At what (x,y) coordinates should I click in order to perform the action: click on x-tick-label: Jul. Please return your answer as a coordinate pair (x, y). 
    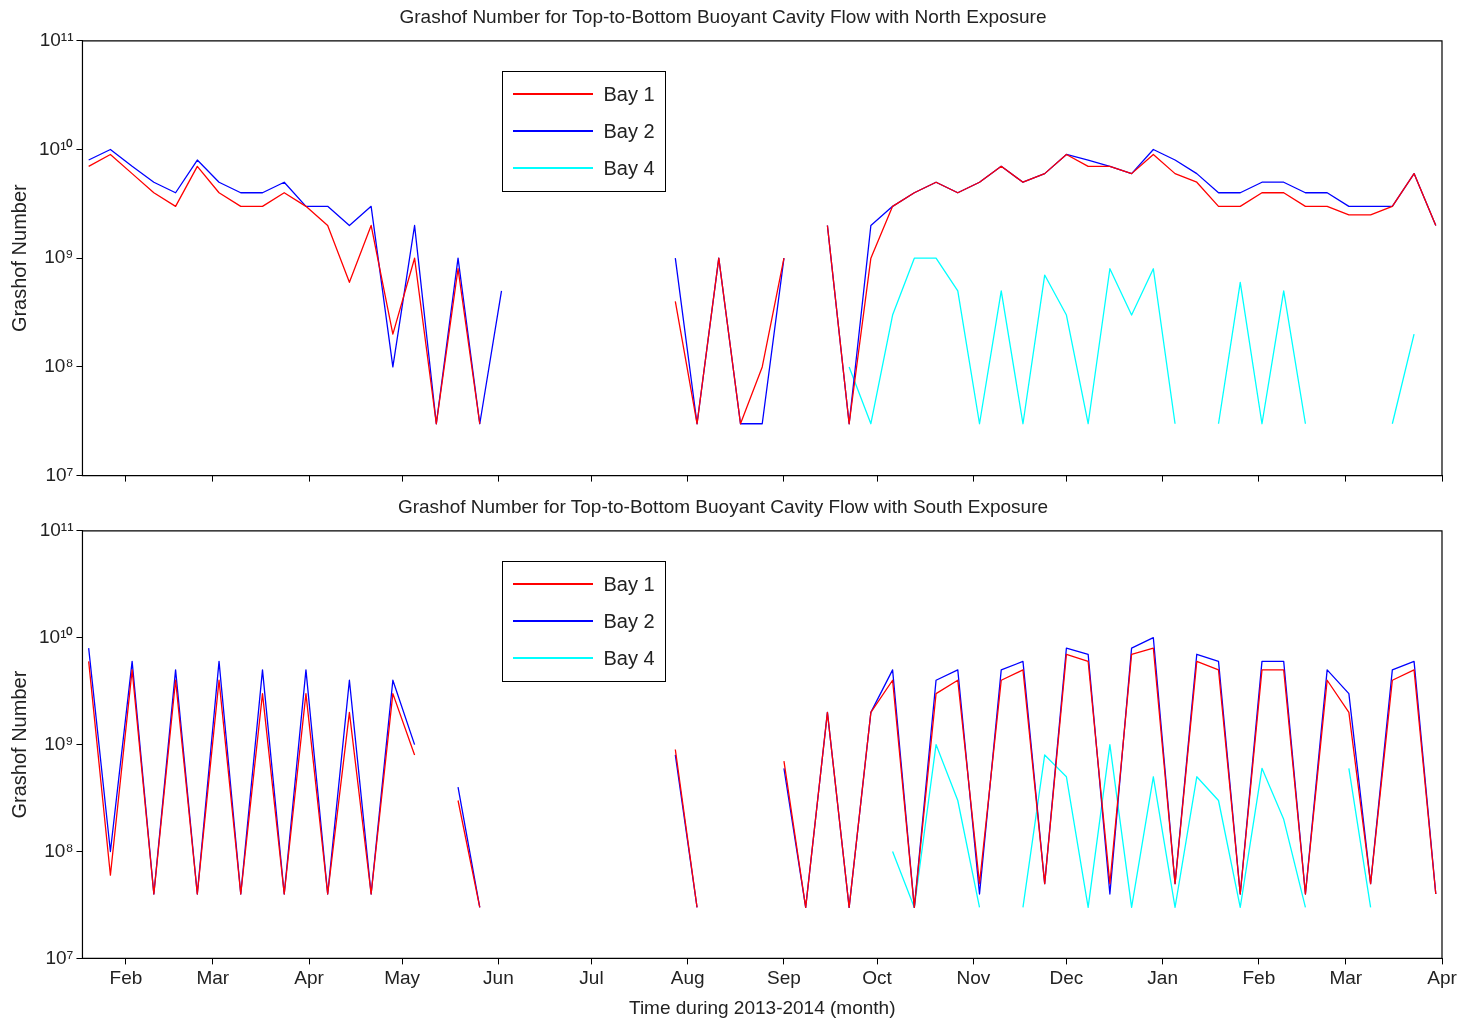
    Looking at the image, I should click on (591, 978).